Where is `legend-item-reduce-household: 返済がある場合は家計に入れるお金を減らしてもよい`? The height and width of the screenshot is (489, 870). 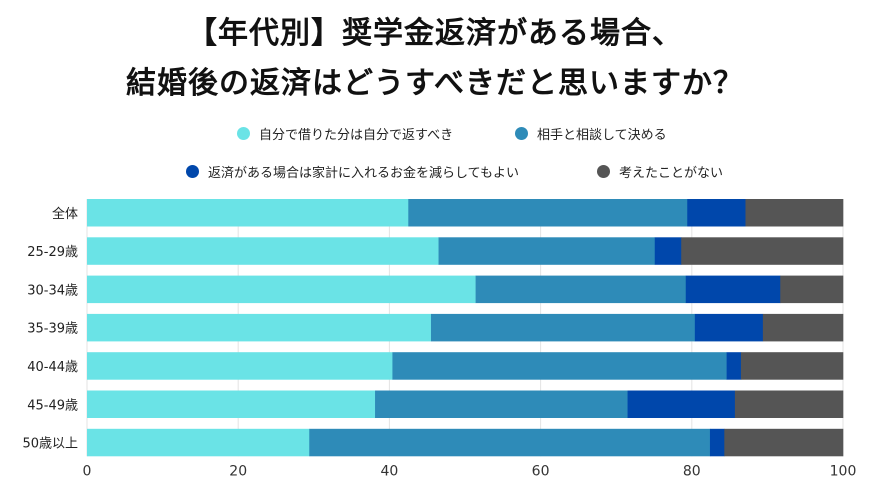
legend-item-reduce-household: 返済がある場合は家計に入れるお金を減らしてもよい is located at coordinates (352, 171).